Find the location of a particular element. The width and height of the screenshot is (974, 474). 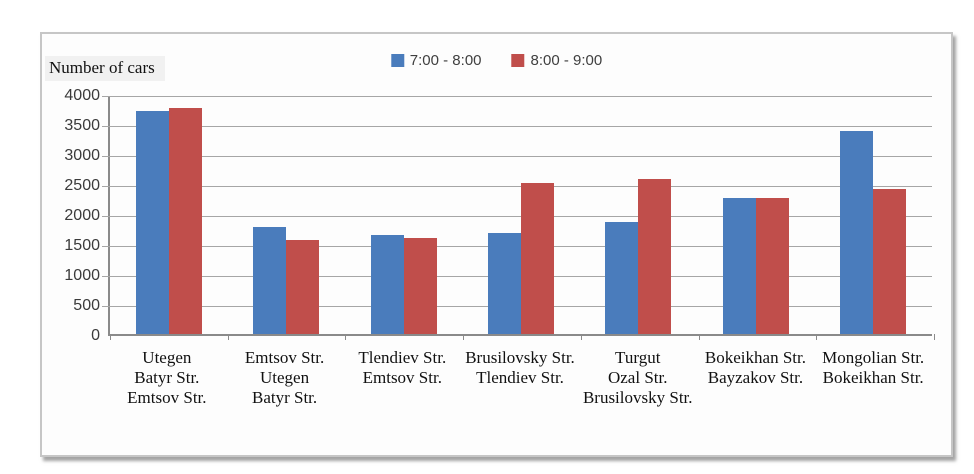

legend-swatch-blue-icon is located at coordinates (397, 60).